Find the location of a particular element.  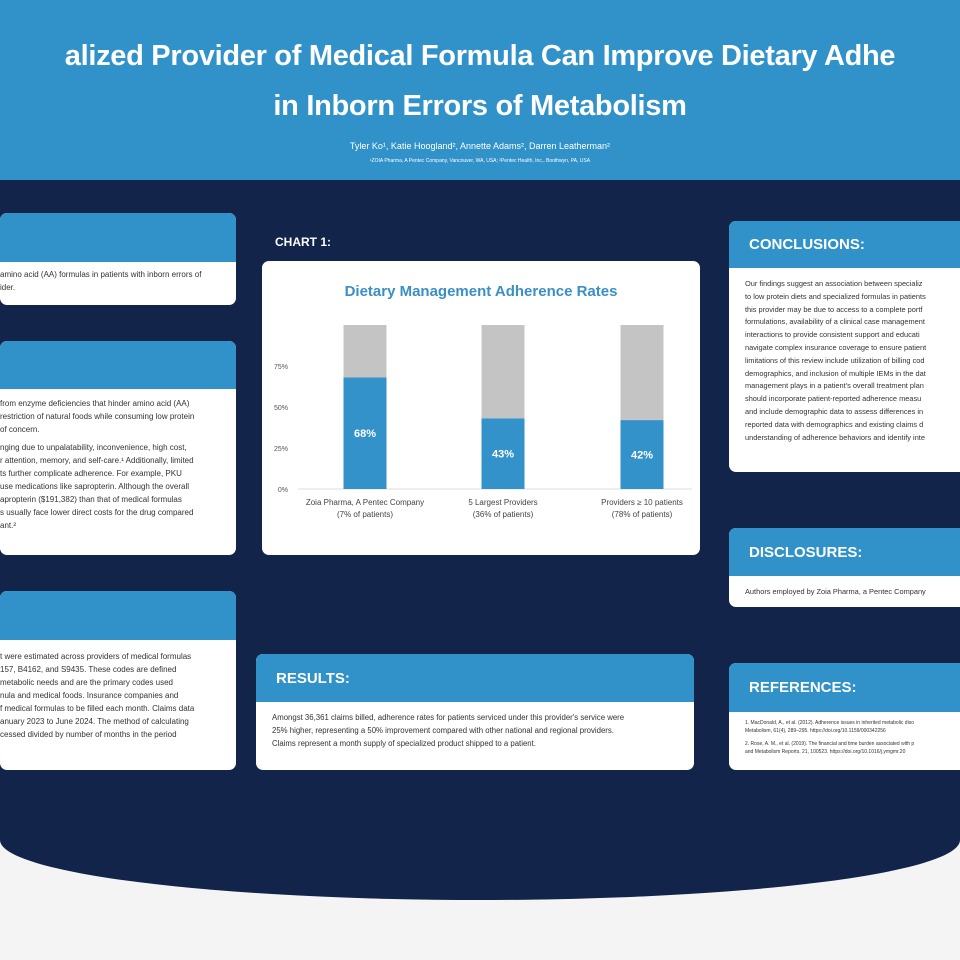

conclusions-heading: CONCLUSIONS: is located at coordinates (844, 244).